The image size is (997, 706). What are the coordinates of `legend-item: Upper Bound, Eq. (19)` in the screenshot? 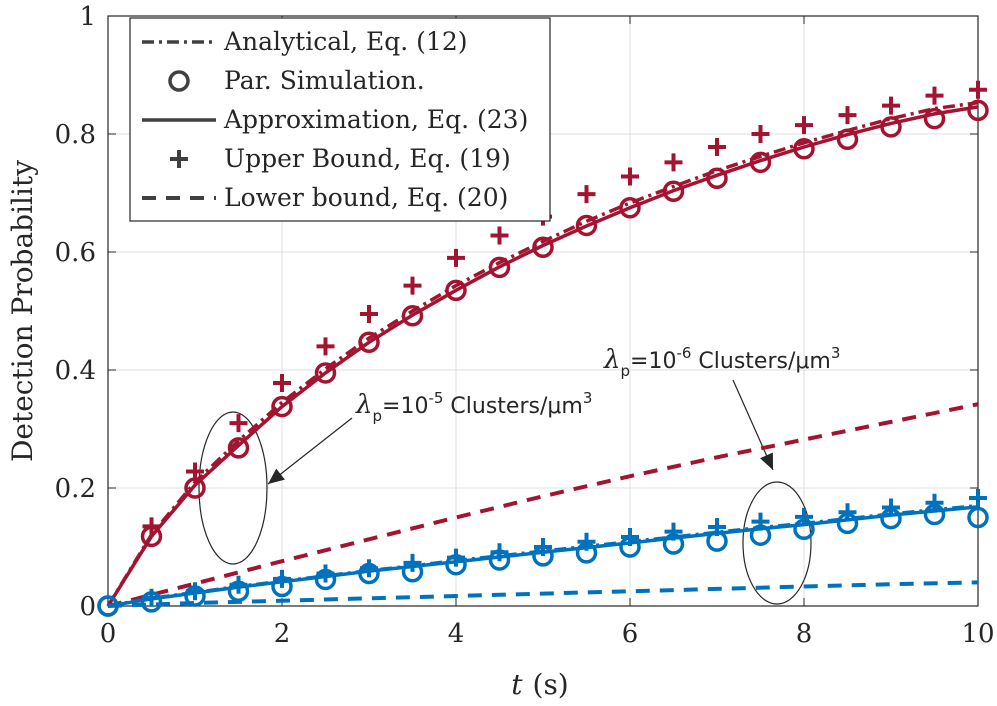 It's located at (340, 158).